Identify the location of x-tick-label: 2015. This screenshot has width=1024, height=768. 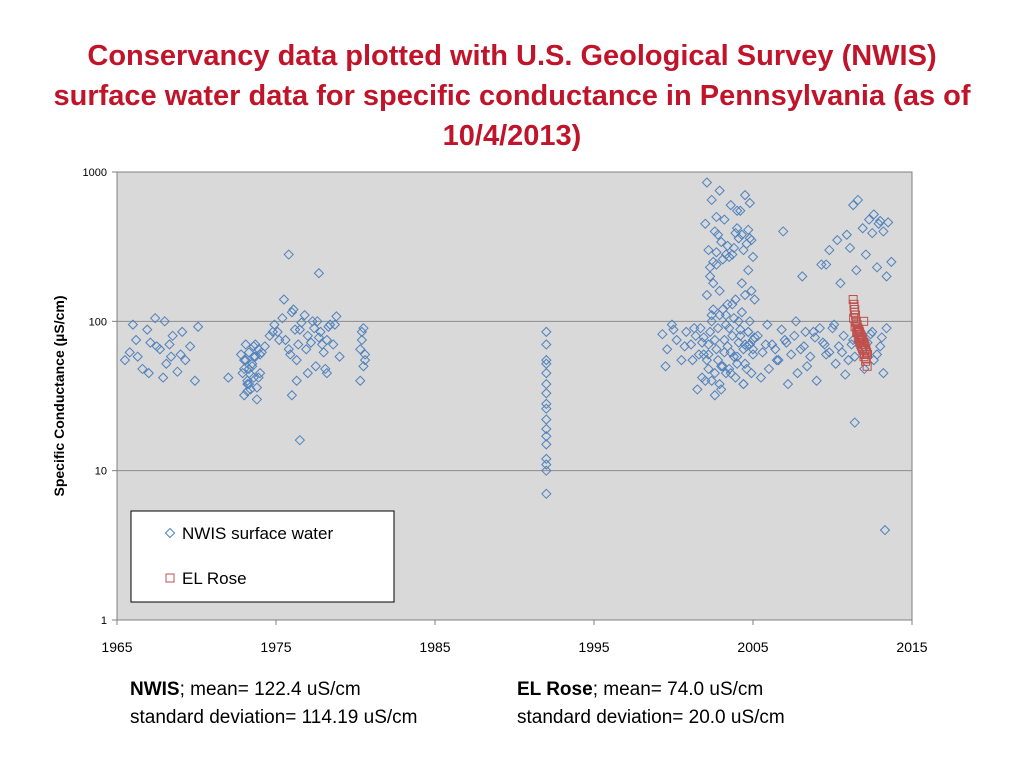
(911, 647).